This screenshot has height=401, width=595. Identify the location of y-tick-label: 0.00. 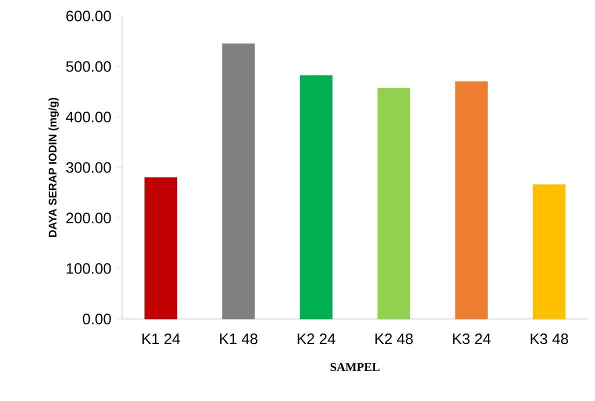
(96, 319).